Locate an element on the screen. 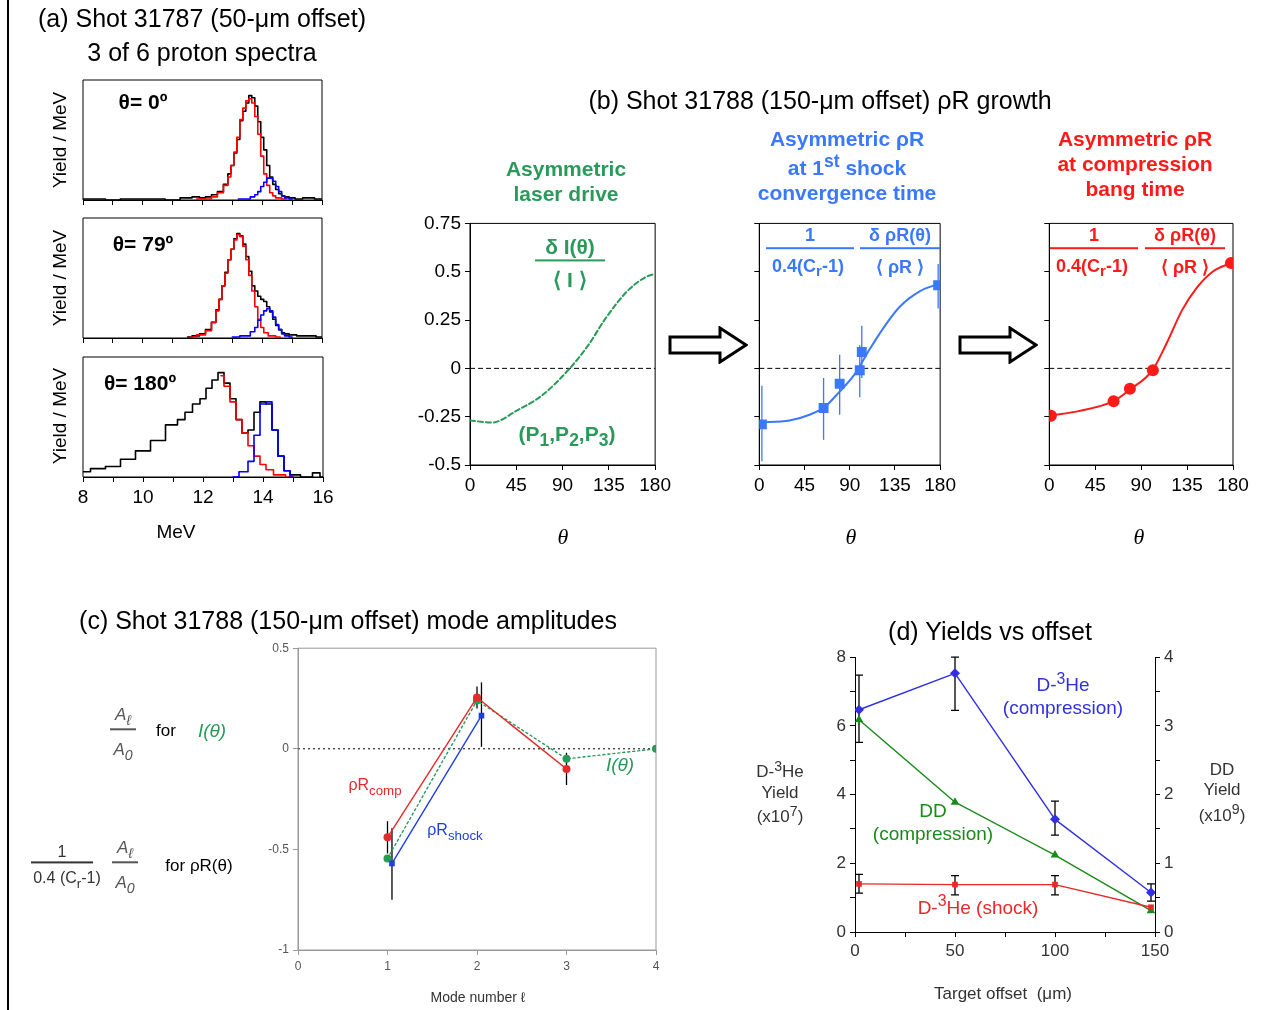  y-tick-label: 0.25 is located at coordinates (442, 319).